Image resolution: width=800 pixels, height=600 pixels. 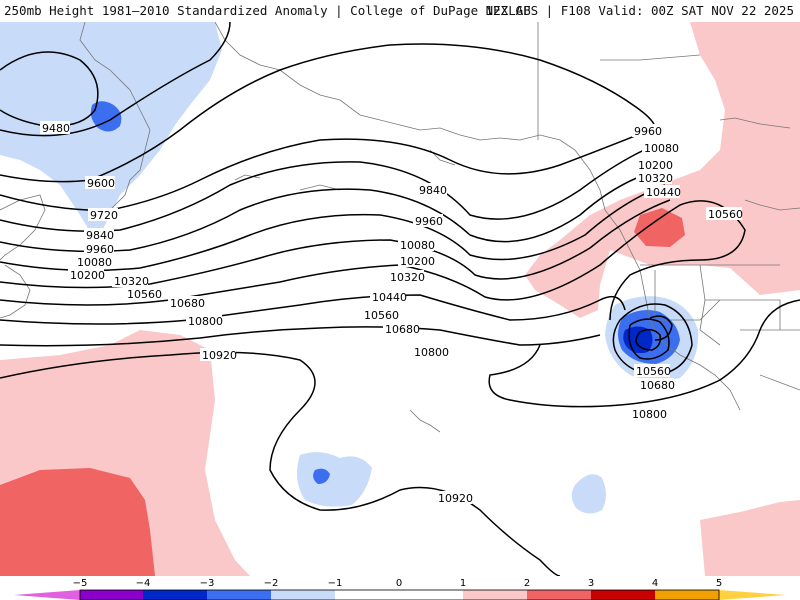 I want to click on colorbar-tick: 0, so click(x=399, y=583).